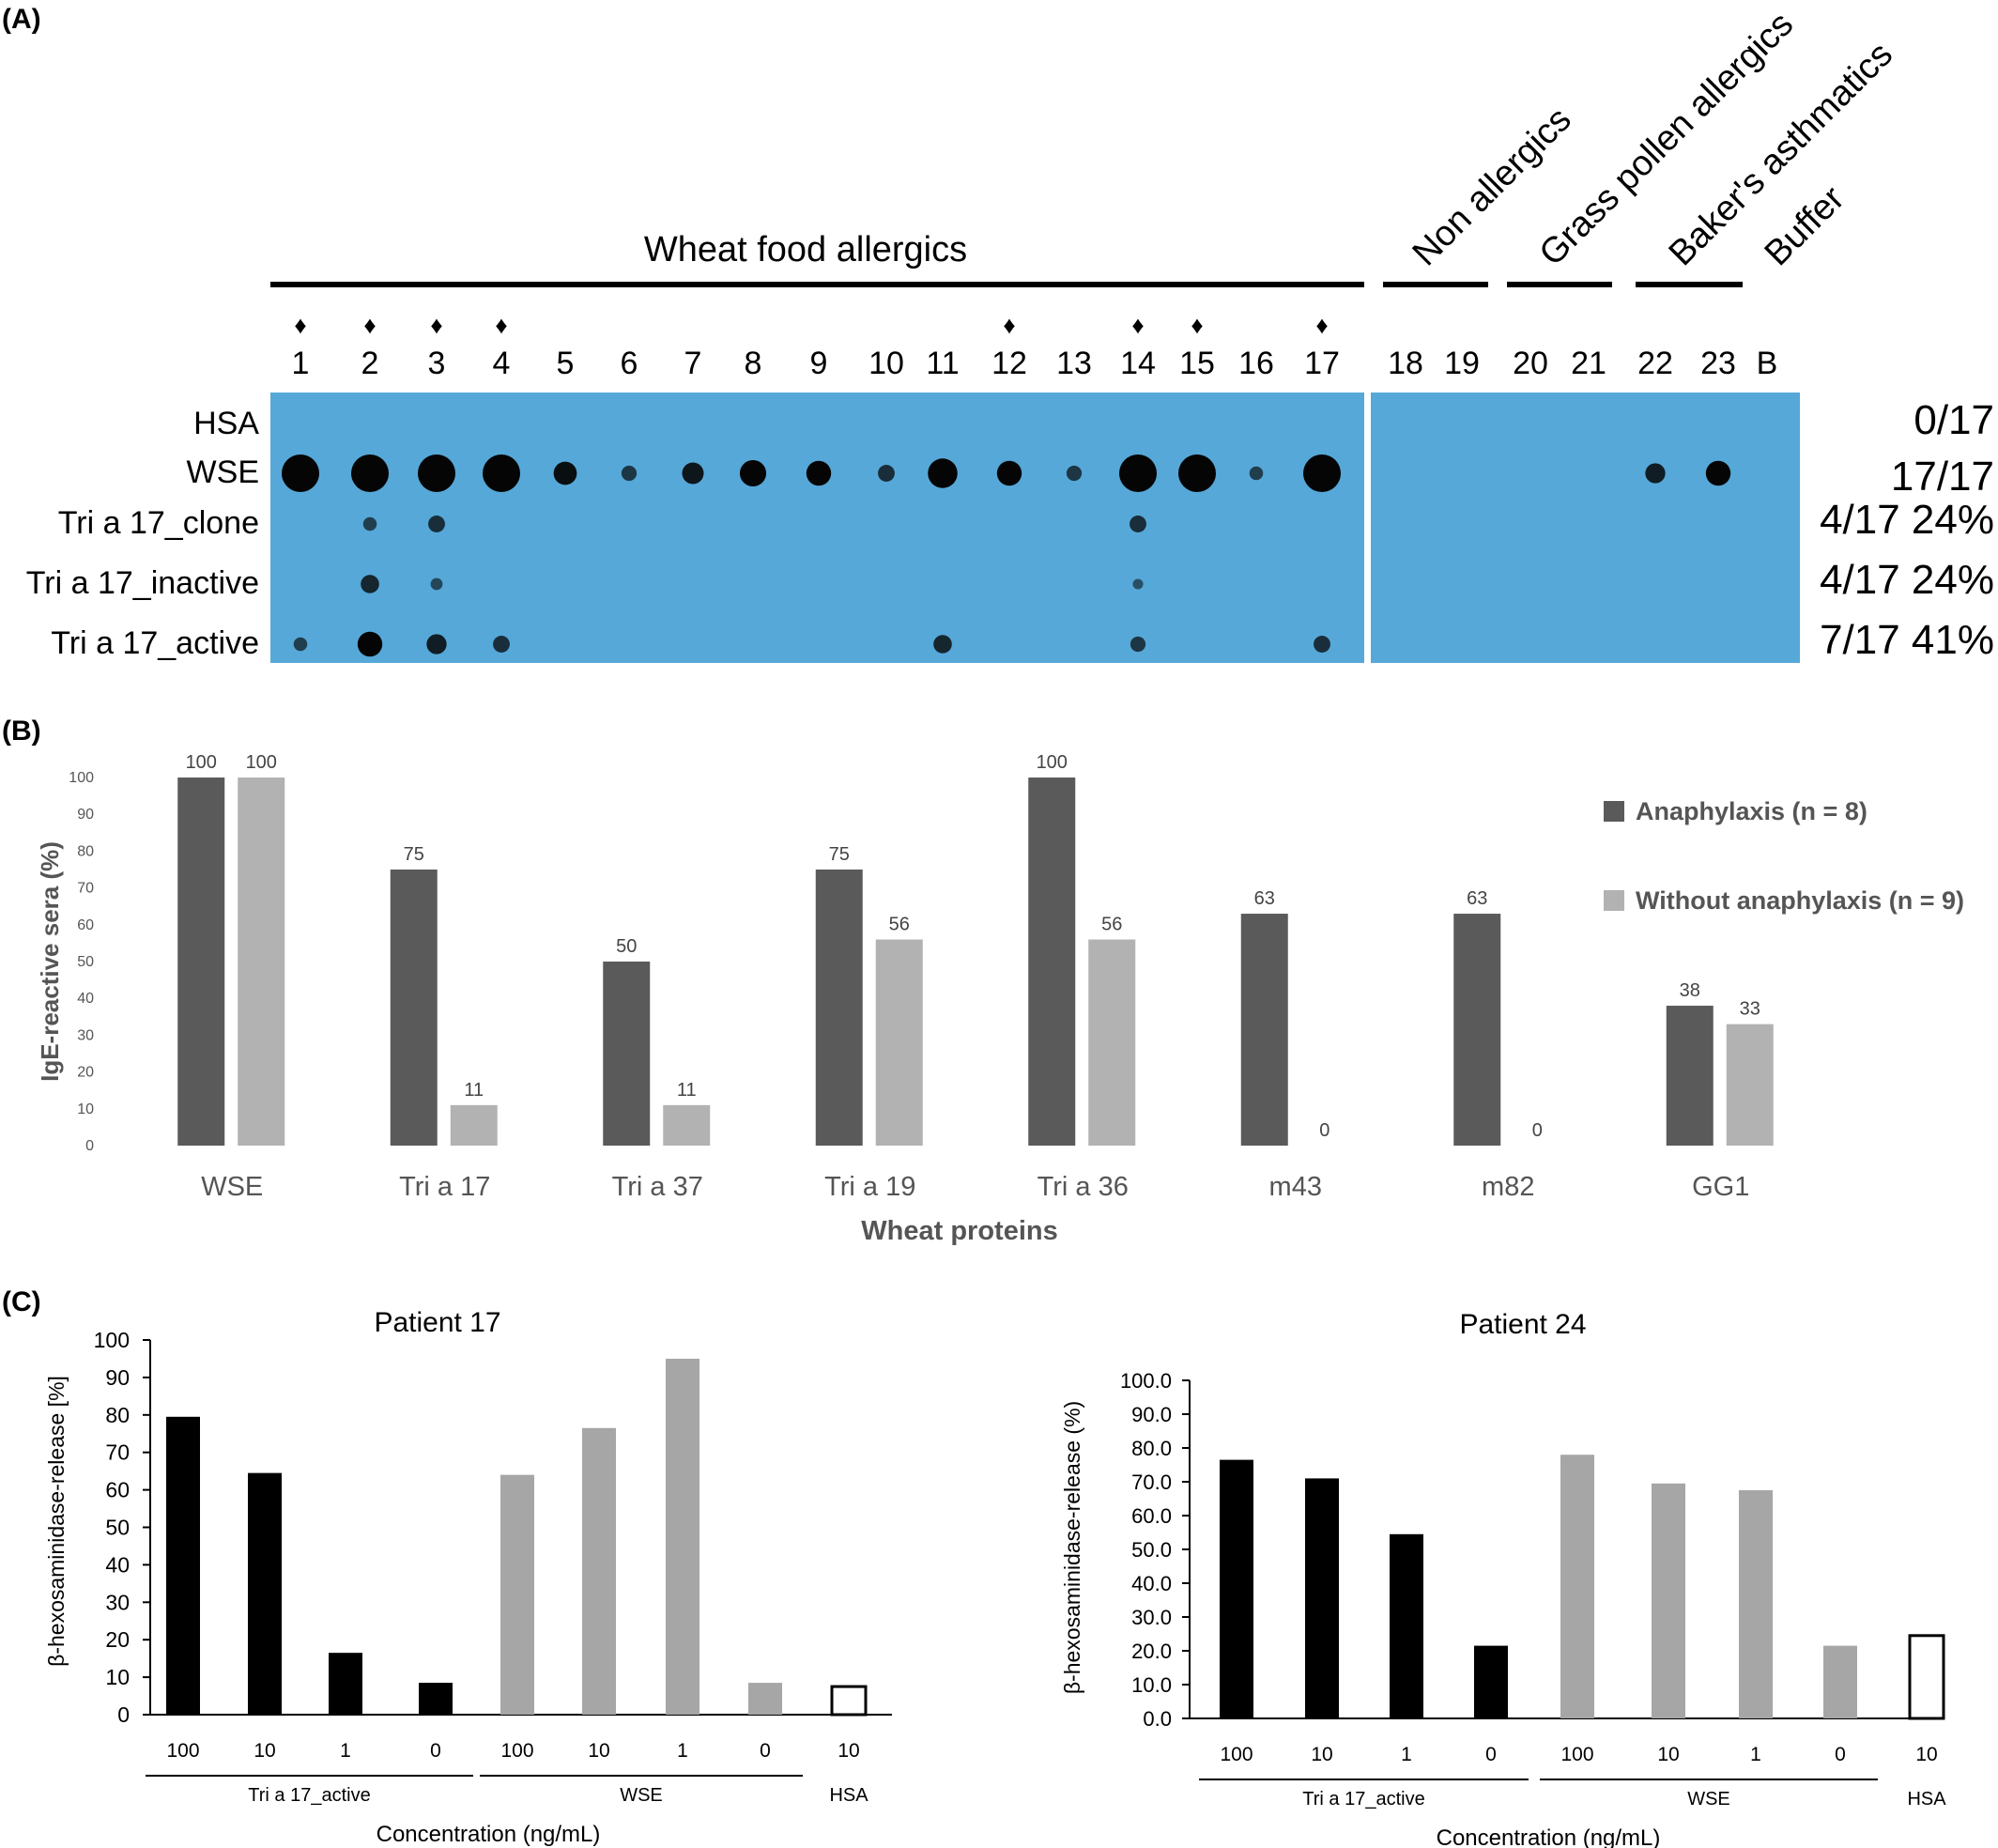  I want to click on group-label-grass: Grass pollen allergics, so click(1667, 139).